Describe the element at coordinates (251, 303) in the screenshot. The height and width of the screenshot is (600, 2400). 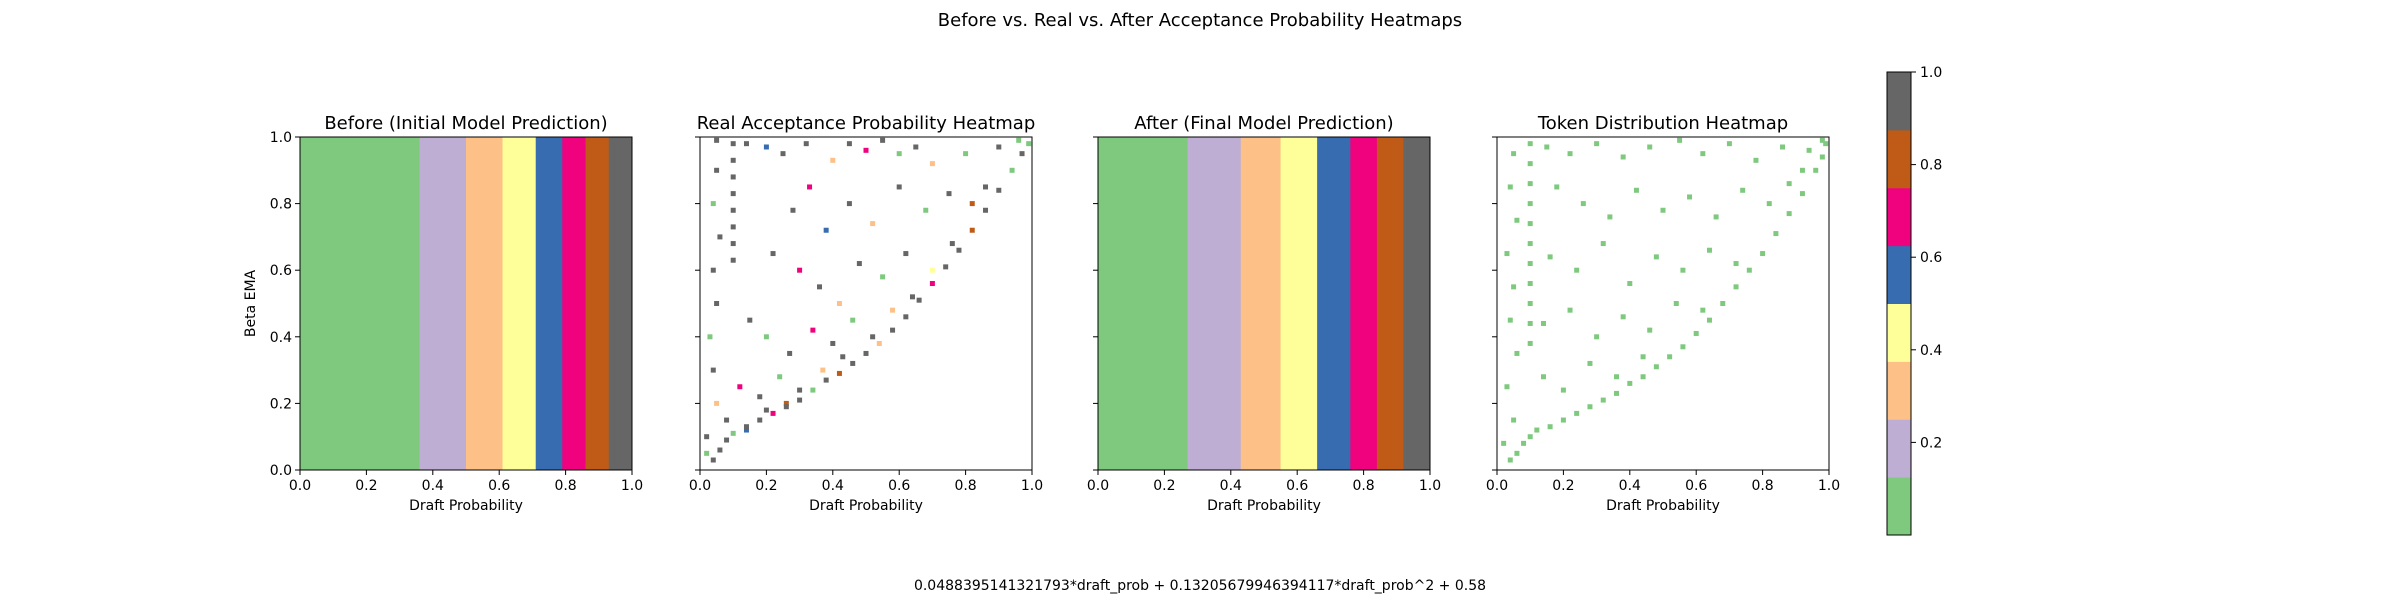
I see `y-axis-label: Beta EMA` at that location.